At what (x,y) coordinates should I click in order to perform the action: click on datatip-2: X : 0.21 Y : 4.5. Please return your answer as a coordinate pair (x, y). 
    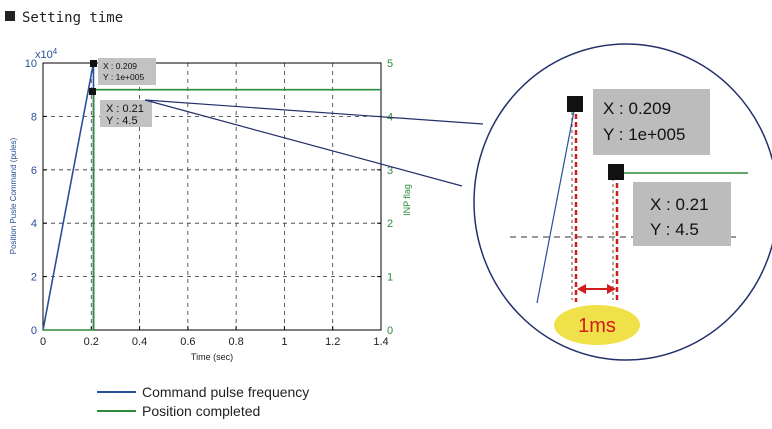
    Looking at the image, I should click on (126, 113).